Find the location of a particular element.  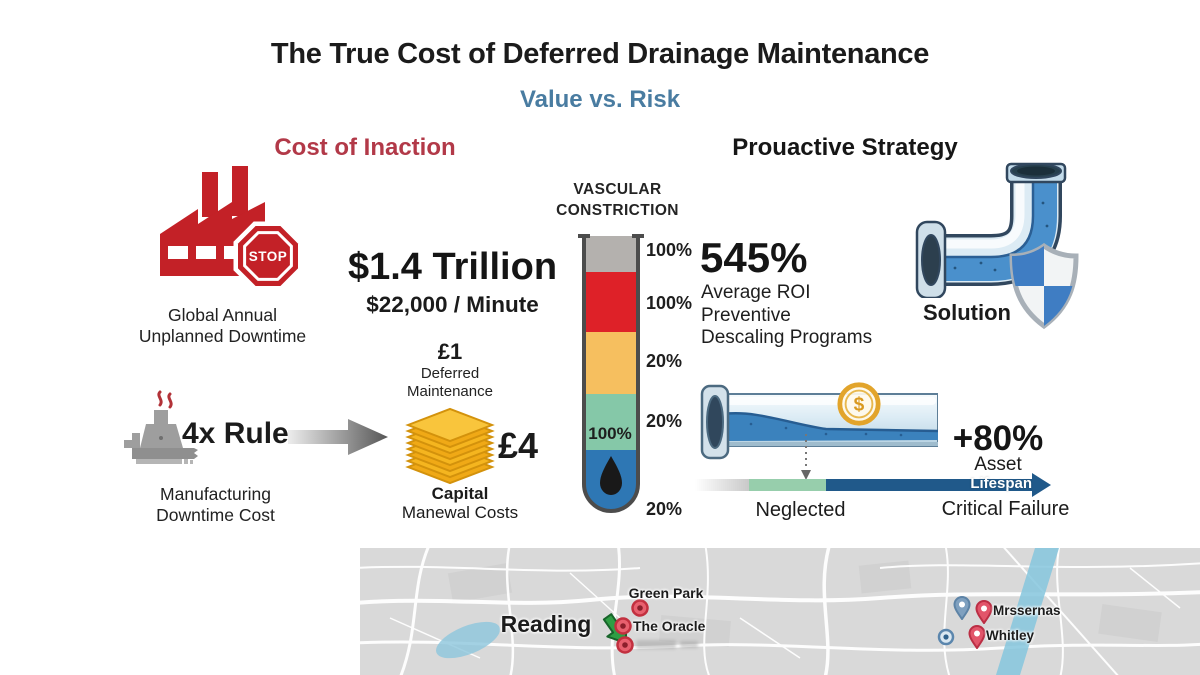

section-heading-proactive-strategy: Prouactive Strategy is located at coordinates (845, 147).